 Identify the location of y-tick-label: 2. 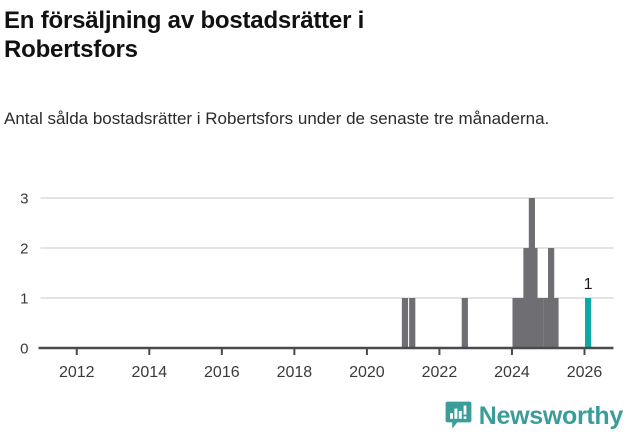
(24, 249).